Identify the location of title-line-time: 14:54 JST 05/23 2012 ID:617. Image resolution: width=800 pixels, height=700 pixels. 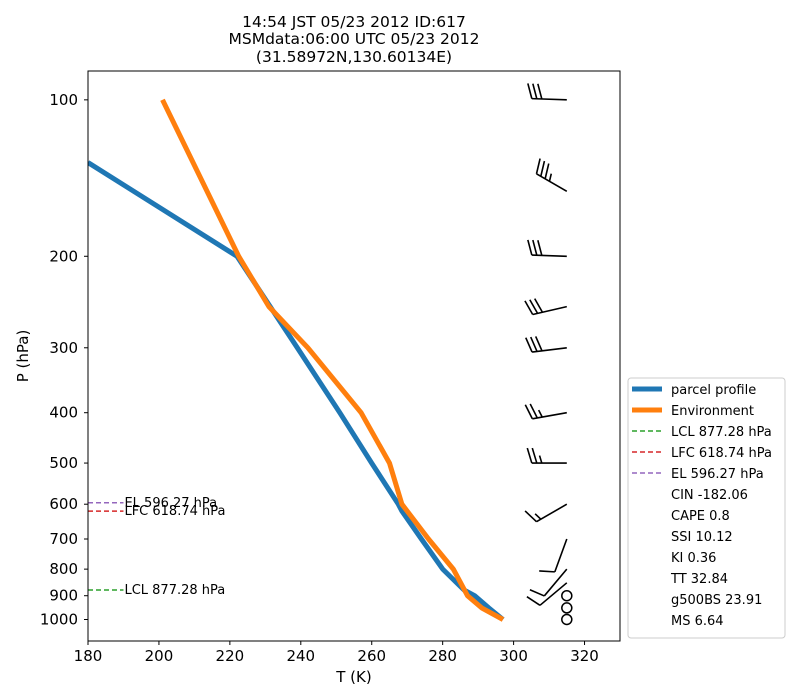
(354, 22).